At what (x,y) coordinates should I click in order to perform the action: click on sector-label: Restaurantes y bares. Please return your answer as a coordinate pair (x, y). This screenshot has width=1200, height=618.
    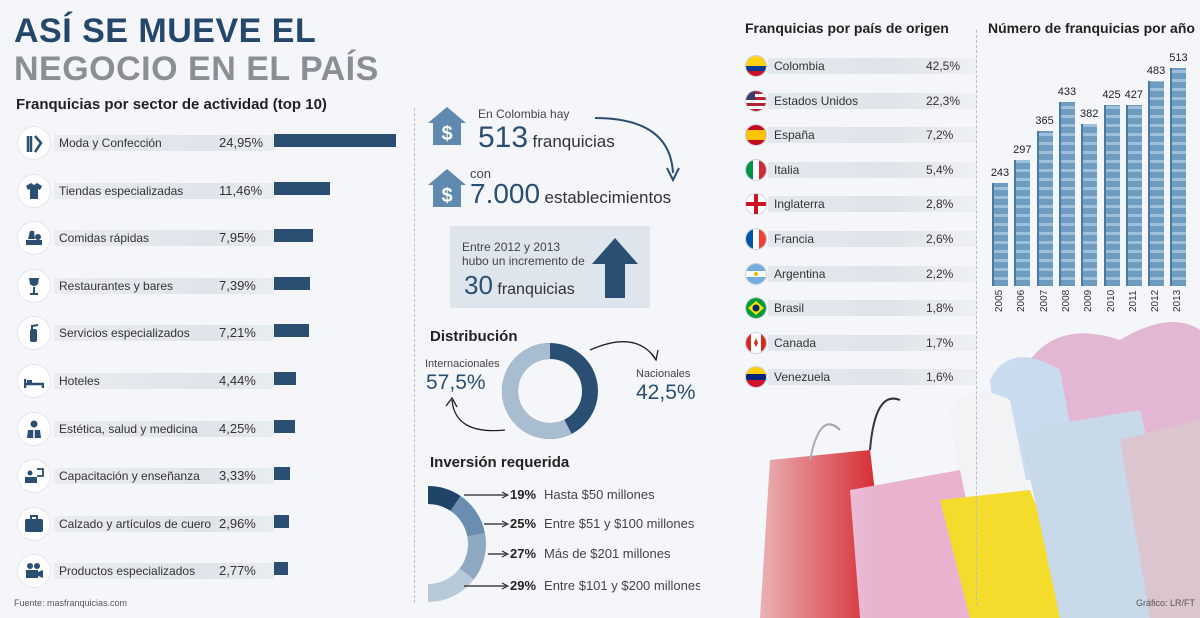
    Looking at the image, I should click on (116, 285).